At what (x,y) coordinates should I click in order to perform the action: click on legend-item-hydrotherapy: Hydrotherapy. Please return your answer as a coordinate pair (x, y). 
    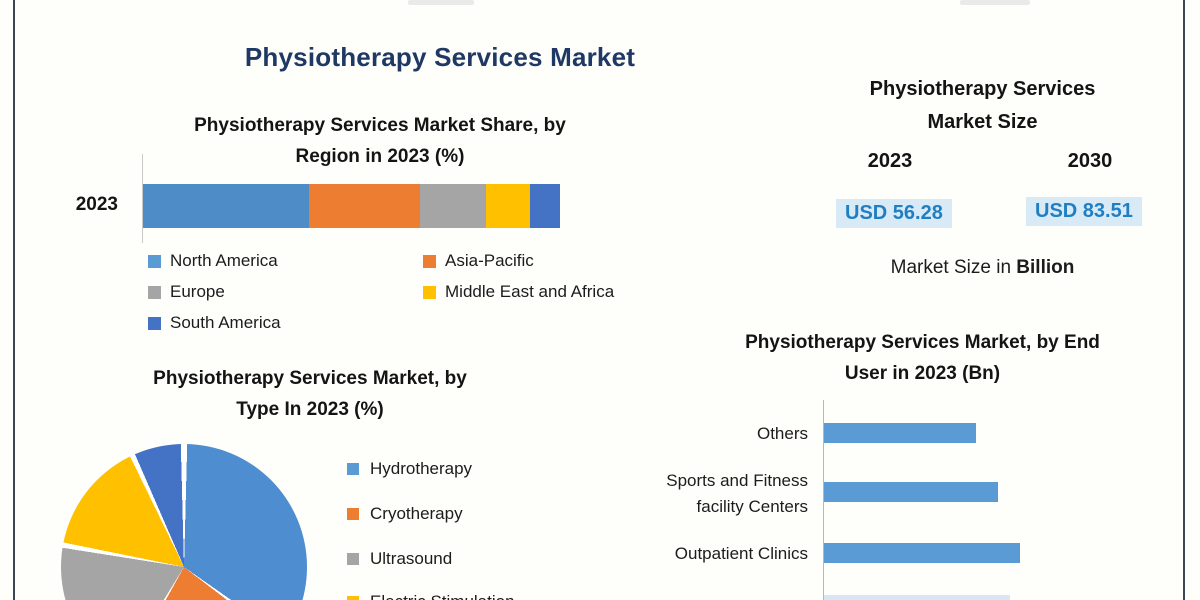
    Looking at the image, I should click on (409, 469).